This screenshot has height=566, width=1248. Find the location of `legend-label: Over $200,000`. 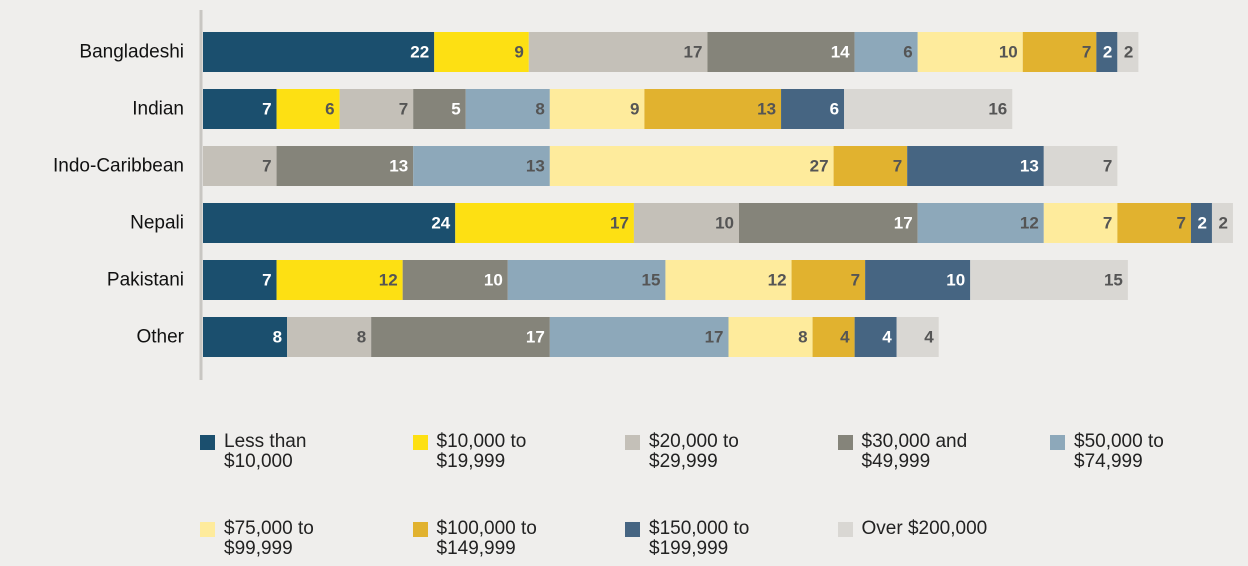

legend-label: Over $200,000 is located at coordinates (924, 528).